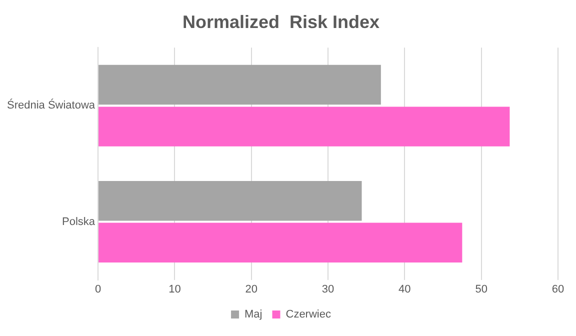  I want to click on legend-label: Maj, so click(253, 314).